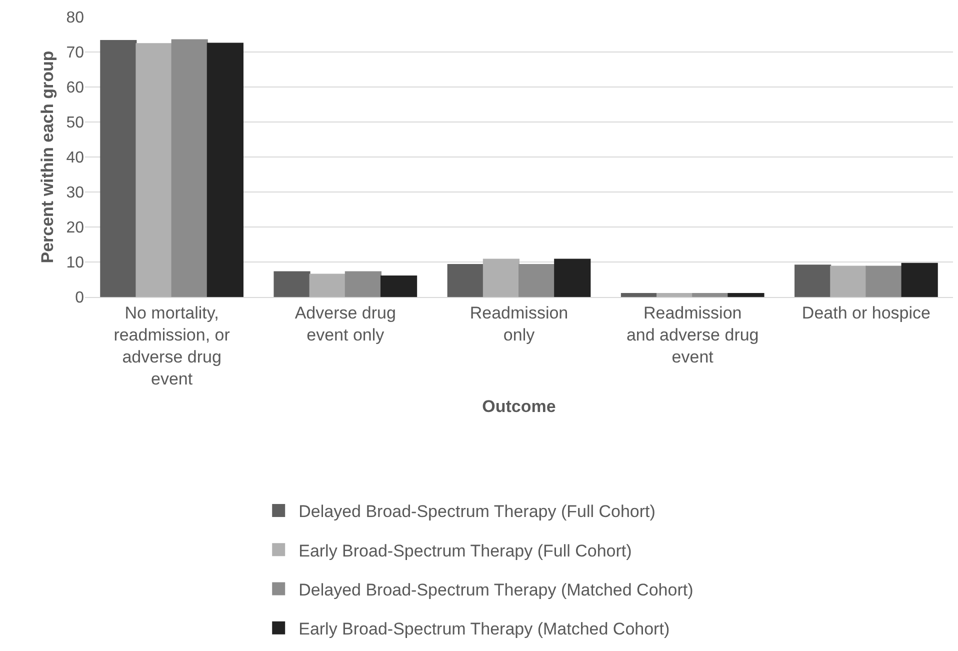  What do you see at coordinates (519, 323) in the screenshot?
I see `x-tick-label: Readmission only` at bounding box center [519, 323].